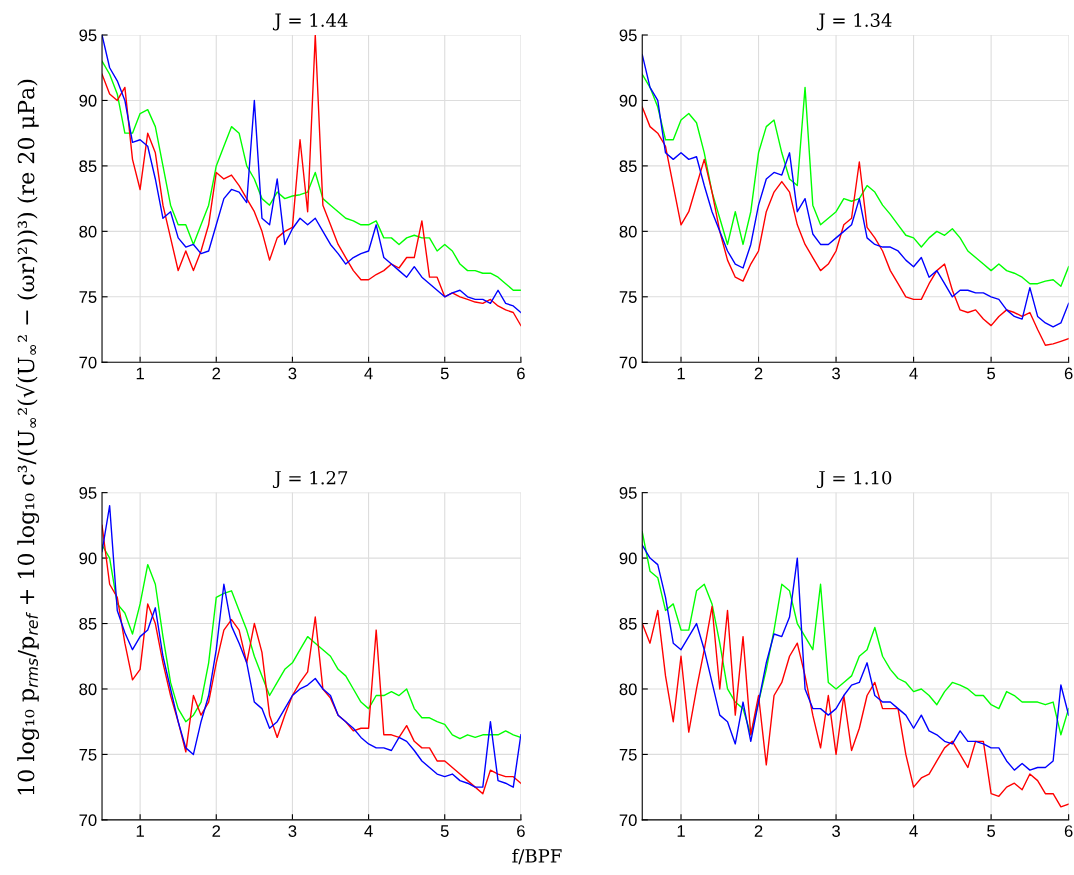 This screenshot has width=1074, height=875. I want to click on text: 10 log₁₀ p$_{rms}$/p$_{ref}$ + 10 log₁₀ c³/(U$_{∞}$²(√(U$_{∞}$² − (ωr)²))³) (re 20 μPa), so click(28, 437).